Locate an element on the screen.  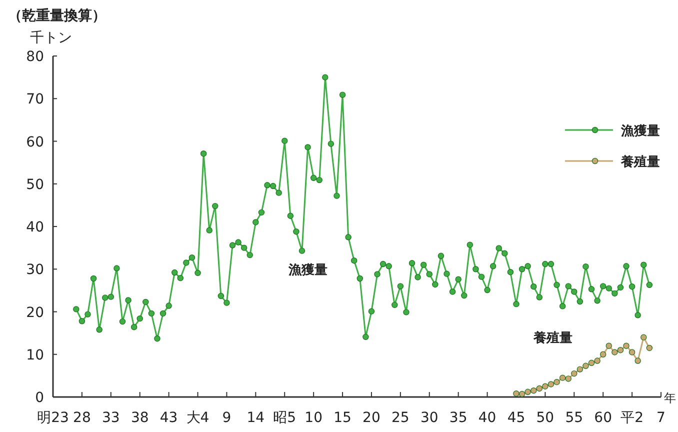
annotation: 漁獲量 is located at coordinates (308, 270).